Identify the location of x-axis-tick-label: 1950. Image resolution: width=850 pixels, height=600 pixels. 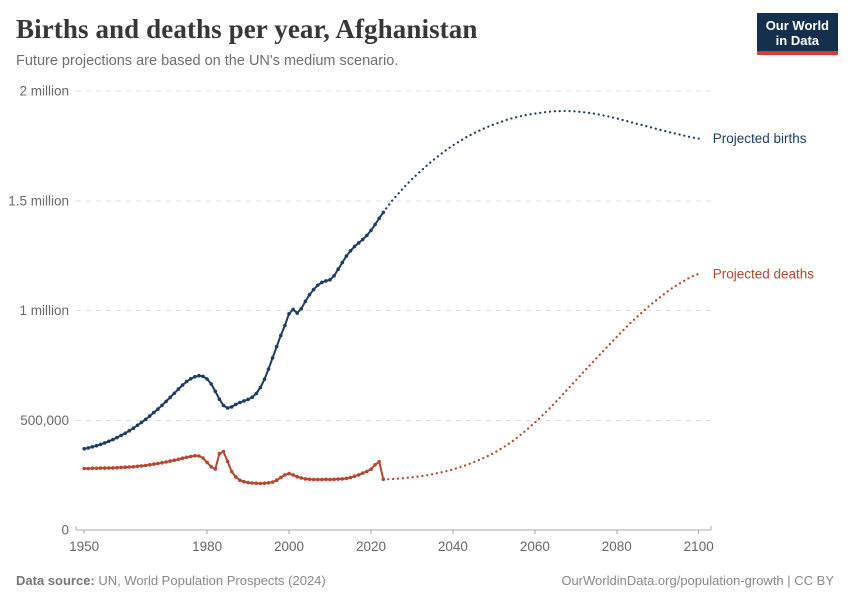
(84, 546).